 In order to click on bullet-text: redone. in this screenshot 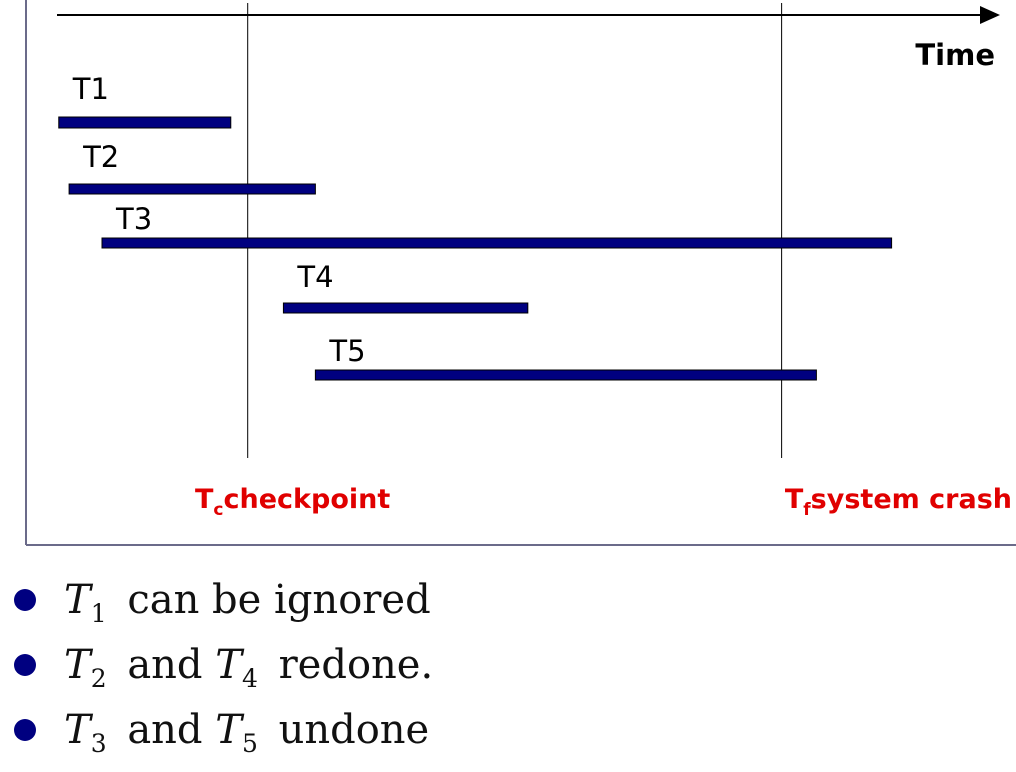, I will do `click(356, 665)`.